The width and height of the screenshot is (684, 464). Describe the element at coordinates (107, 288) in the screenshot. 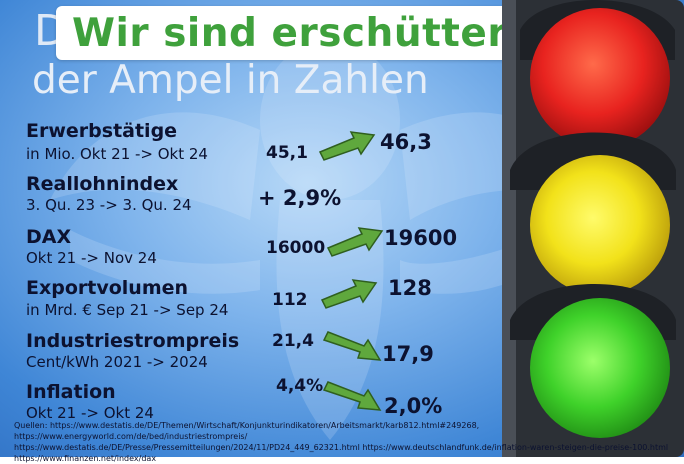

I see `row-label-exportvolumen: Exportvolumen` at that location.